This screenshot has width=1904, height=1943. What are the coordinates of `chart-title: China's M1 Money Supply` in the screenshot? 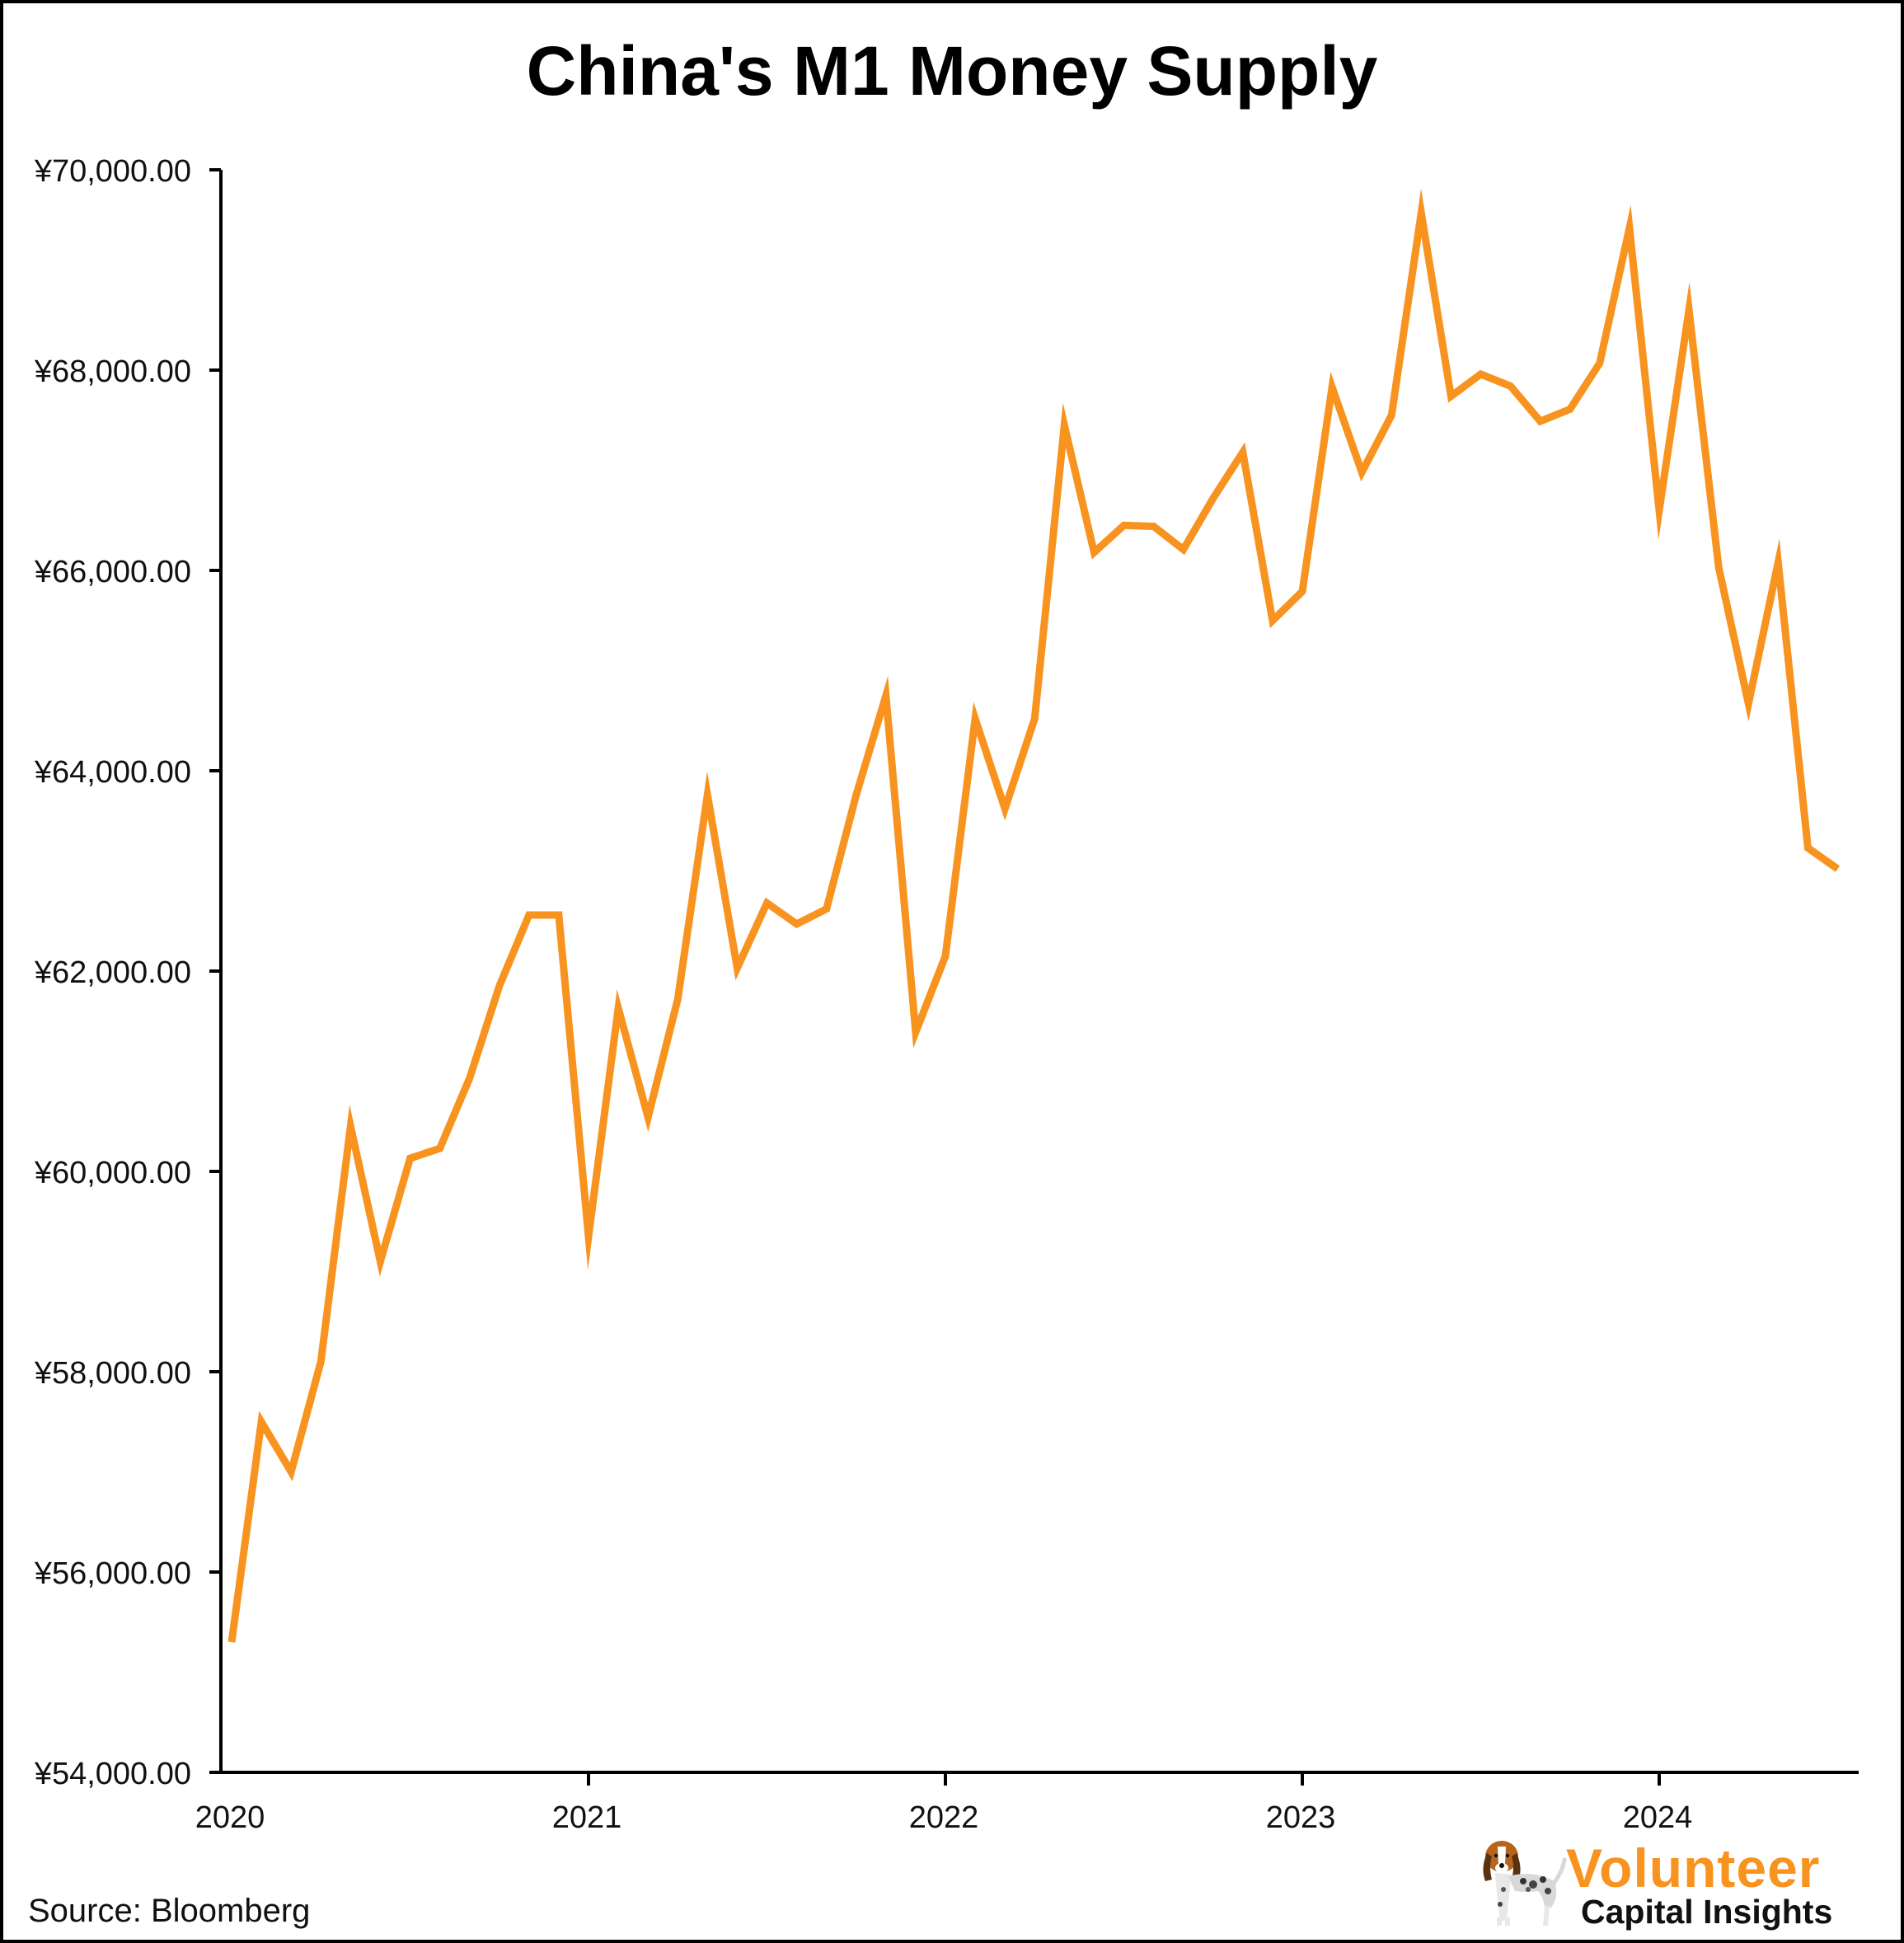 It's located at (952, 71).